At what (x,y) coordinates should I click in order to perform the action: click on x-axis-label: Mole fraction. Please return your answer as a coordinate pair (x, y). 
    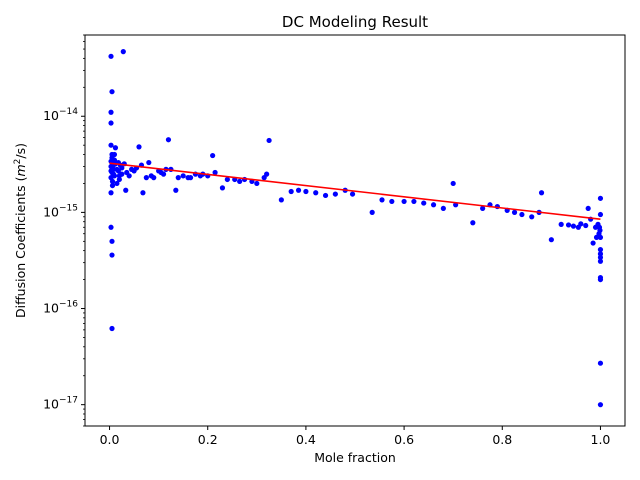
    Looking at the image, I should click on (355, 457).